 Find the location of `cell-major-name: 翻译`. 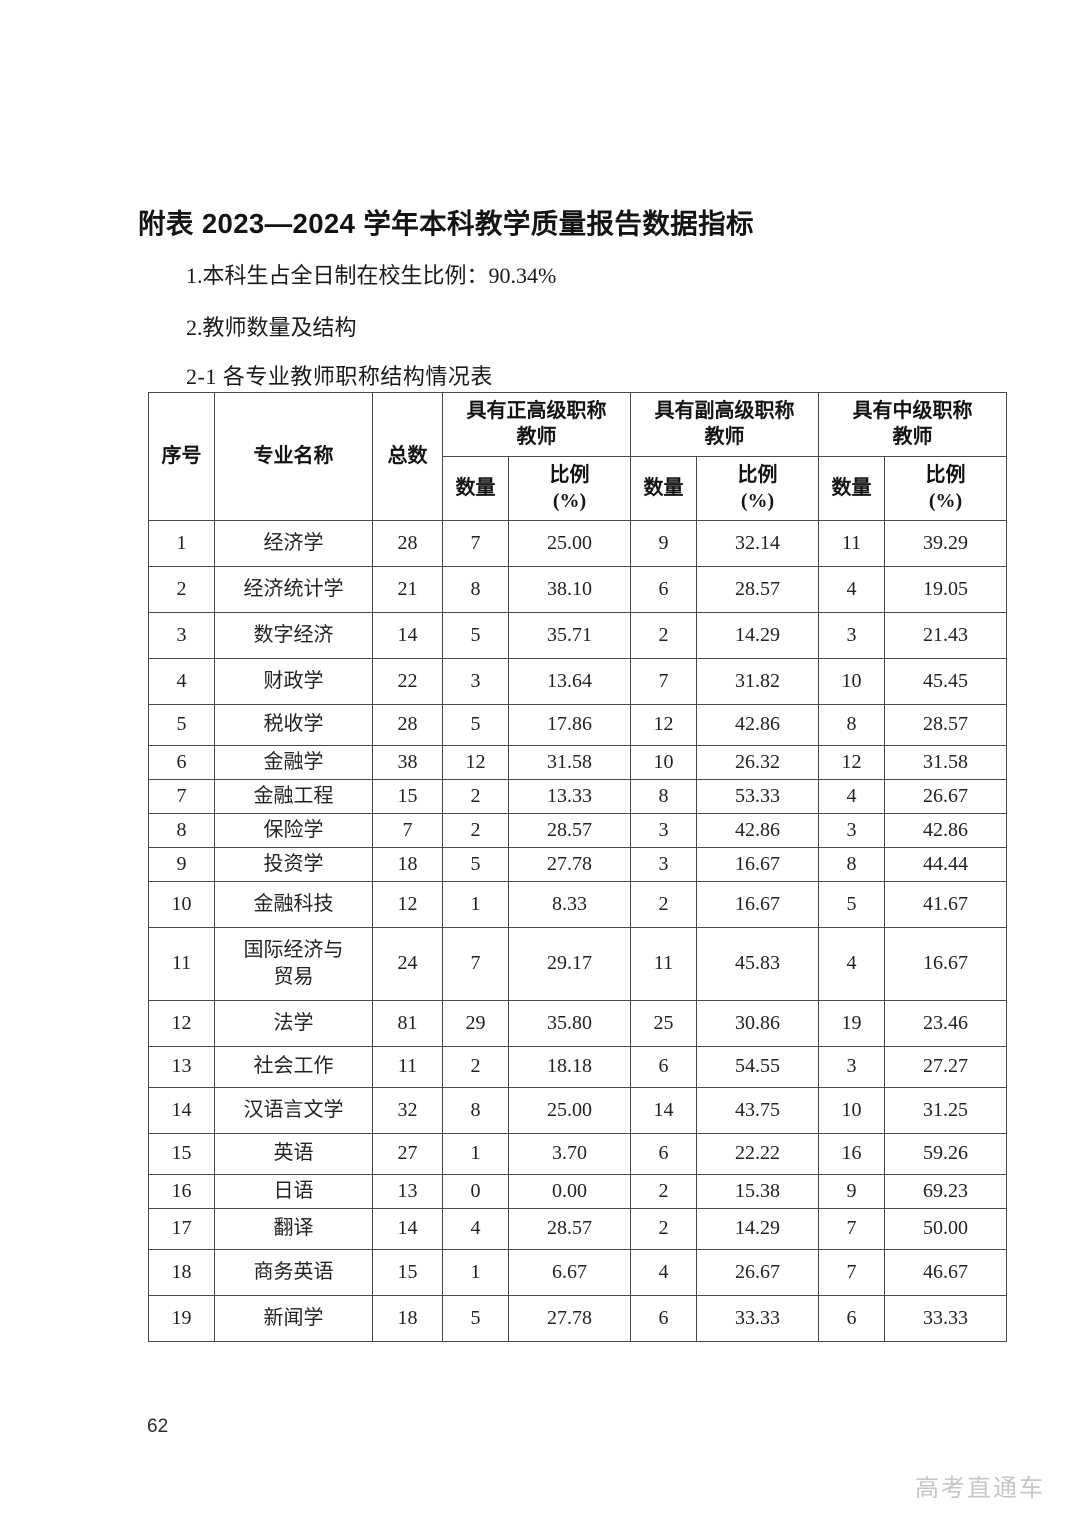

cell-major-name: 翻译 is located at coordinates (293, 1228).